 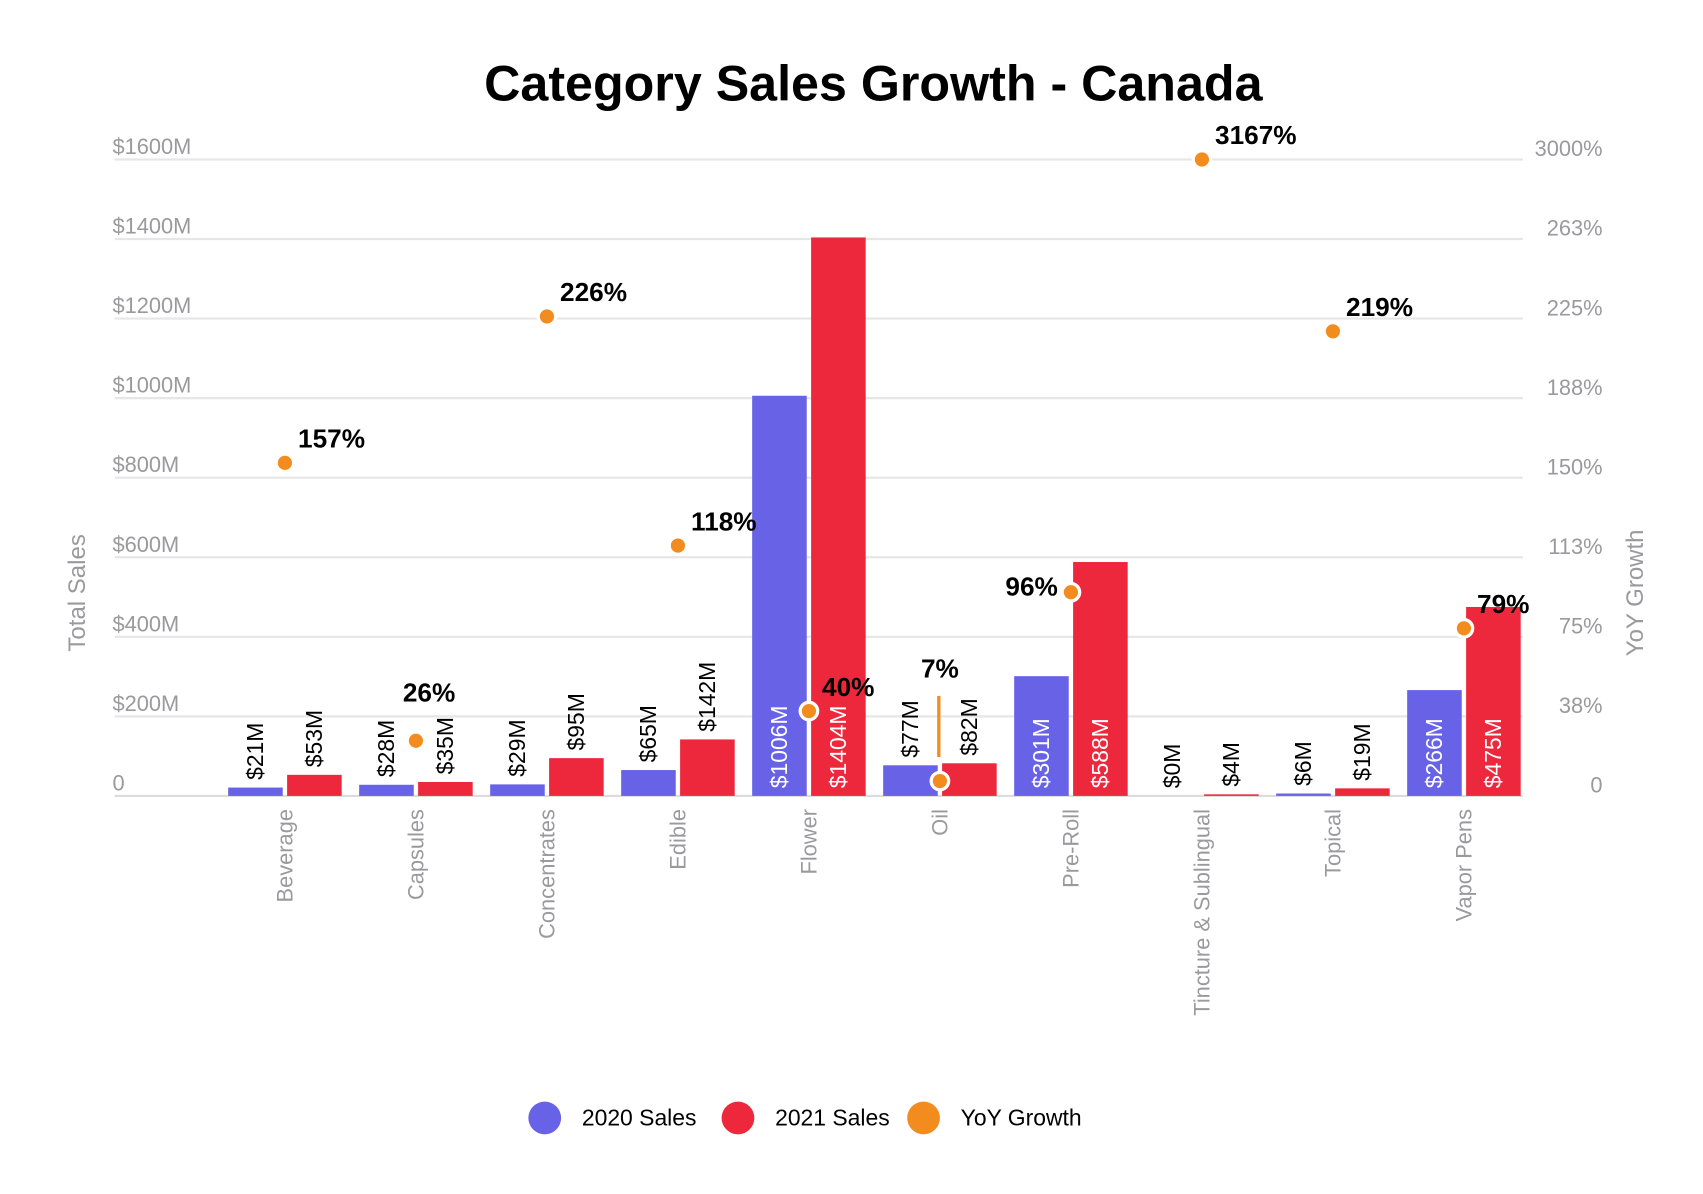 I want to click on y2-tick-label: 0, so click(x=1596, y=785).